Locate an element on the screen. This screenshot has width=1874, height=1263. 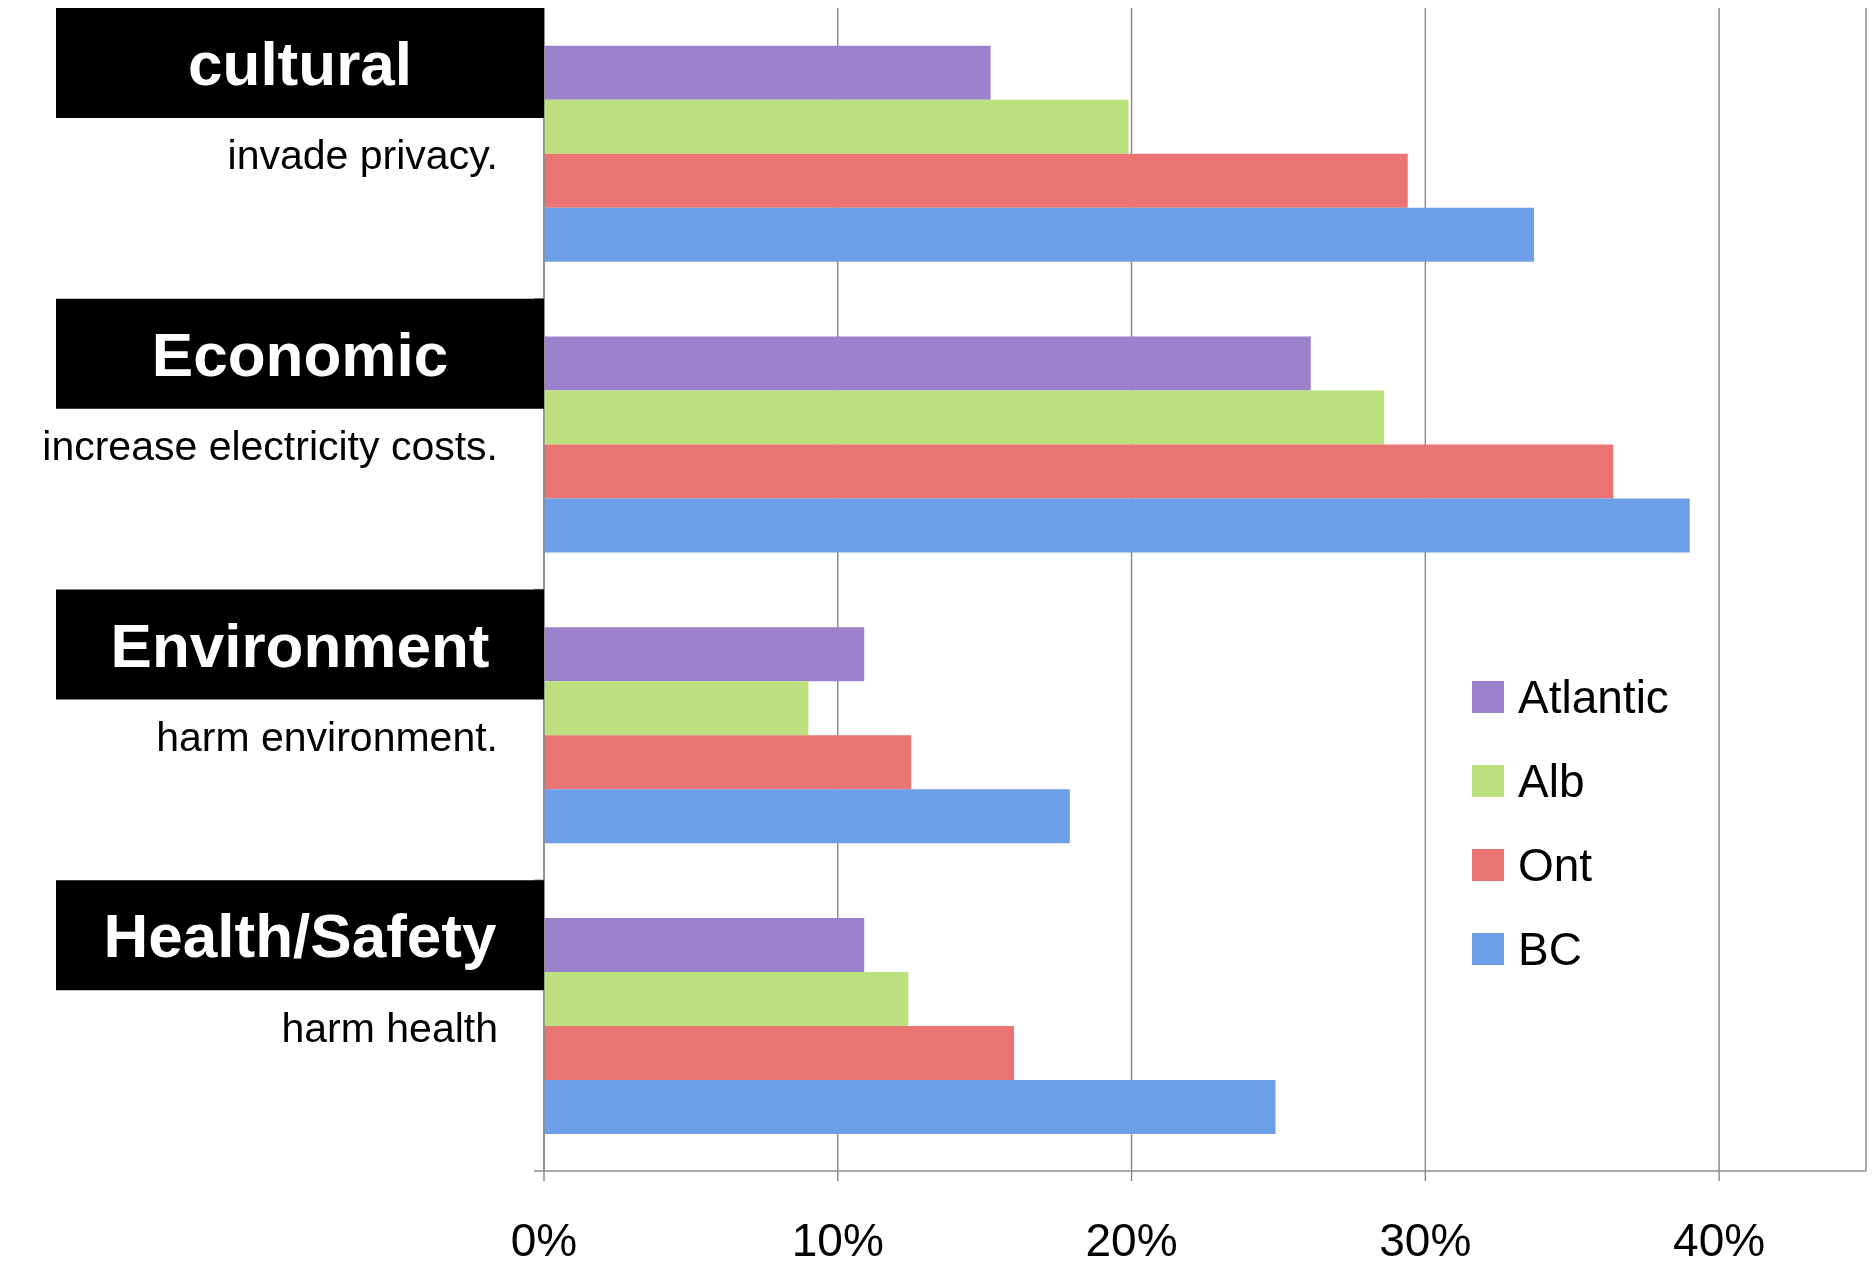
y-tick-label: Health/Safety is located at coordinates (300, 935).